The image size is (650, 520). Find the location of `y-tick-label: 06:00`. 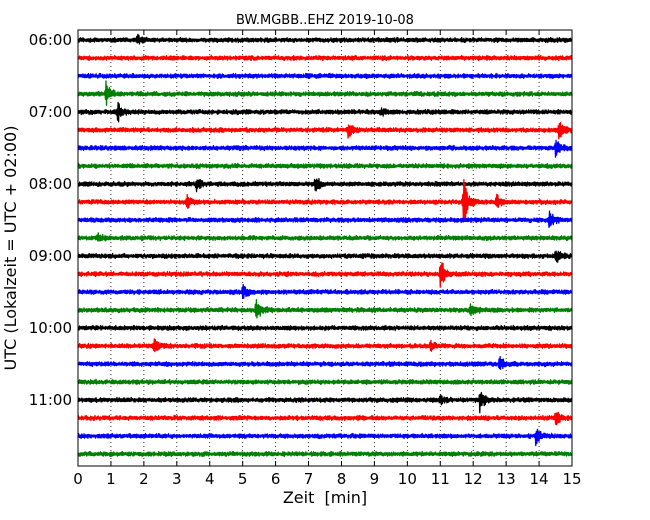

y-tick-label: 06:00 is located at coordinates (50, 40).